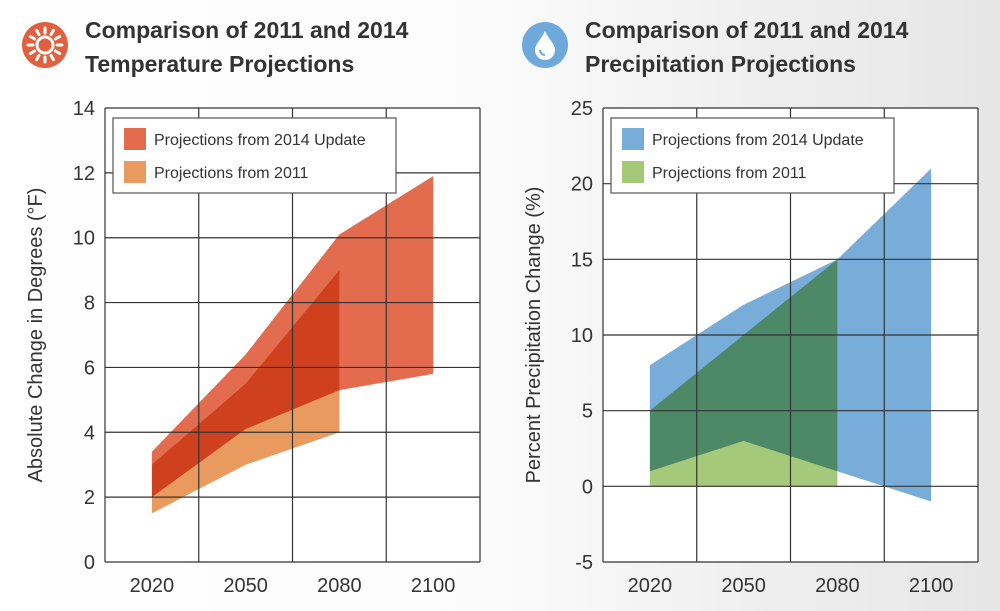 The height and width of the screenshot is (611, 1000). I want to click on y-axis-label: Percent Precipitation Change (%), so click(534, 335).